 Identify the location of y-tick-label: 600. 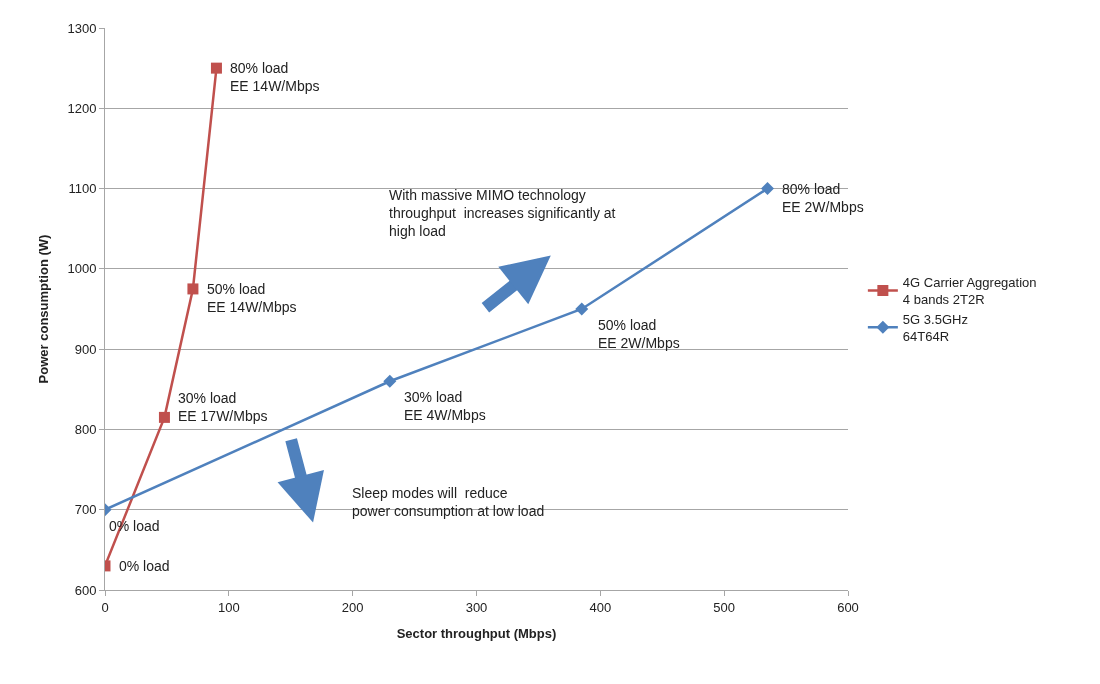
(85, 590).